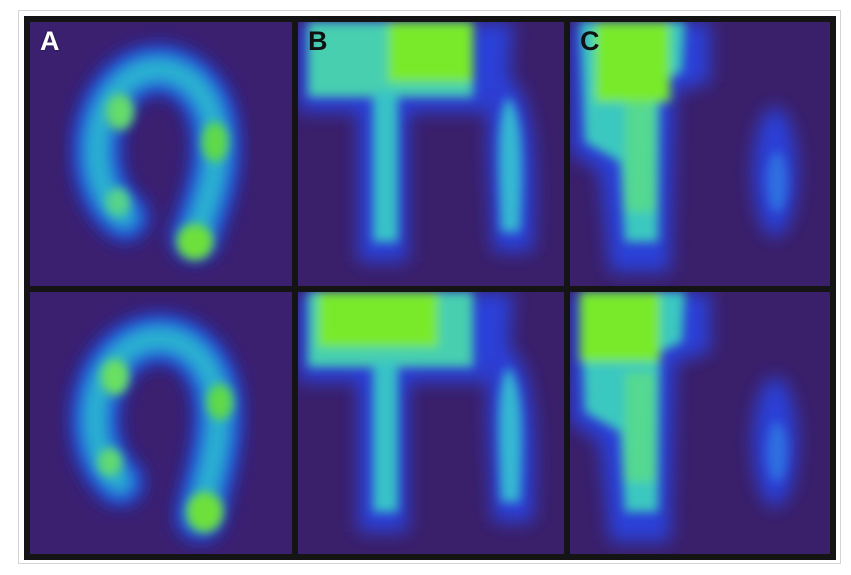 The image size is (851, 575). What do you see at coordinates (50, 41) in the screenshot?
I see `panel-label: A` at bounding box center [50, 41].